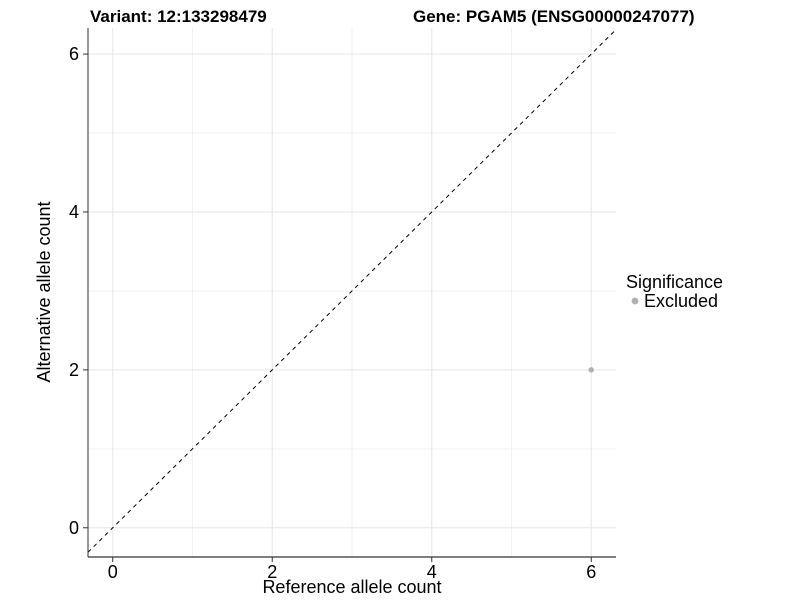 This screenshot has width=800, height=600. Describe the element at coordinates (432, 572) in the screenshot. I see `x-tick-label: 4` at that location.